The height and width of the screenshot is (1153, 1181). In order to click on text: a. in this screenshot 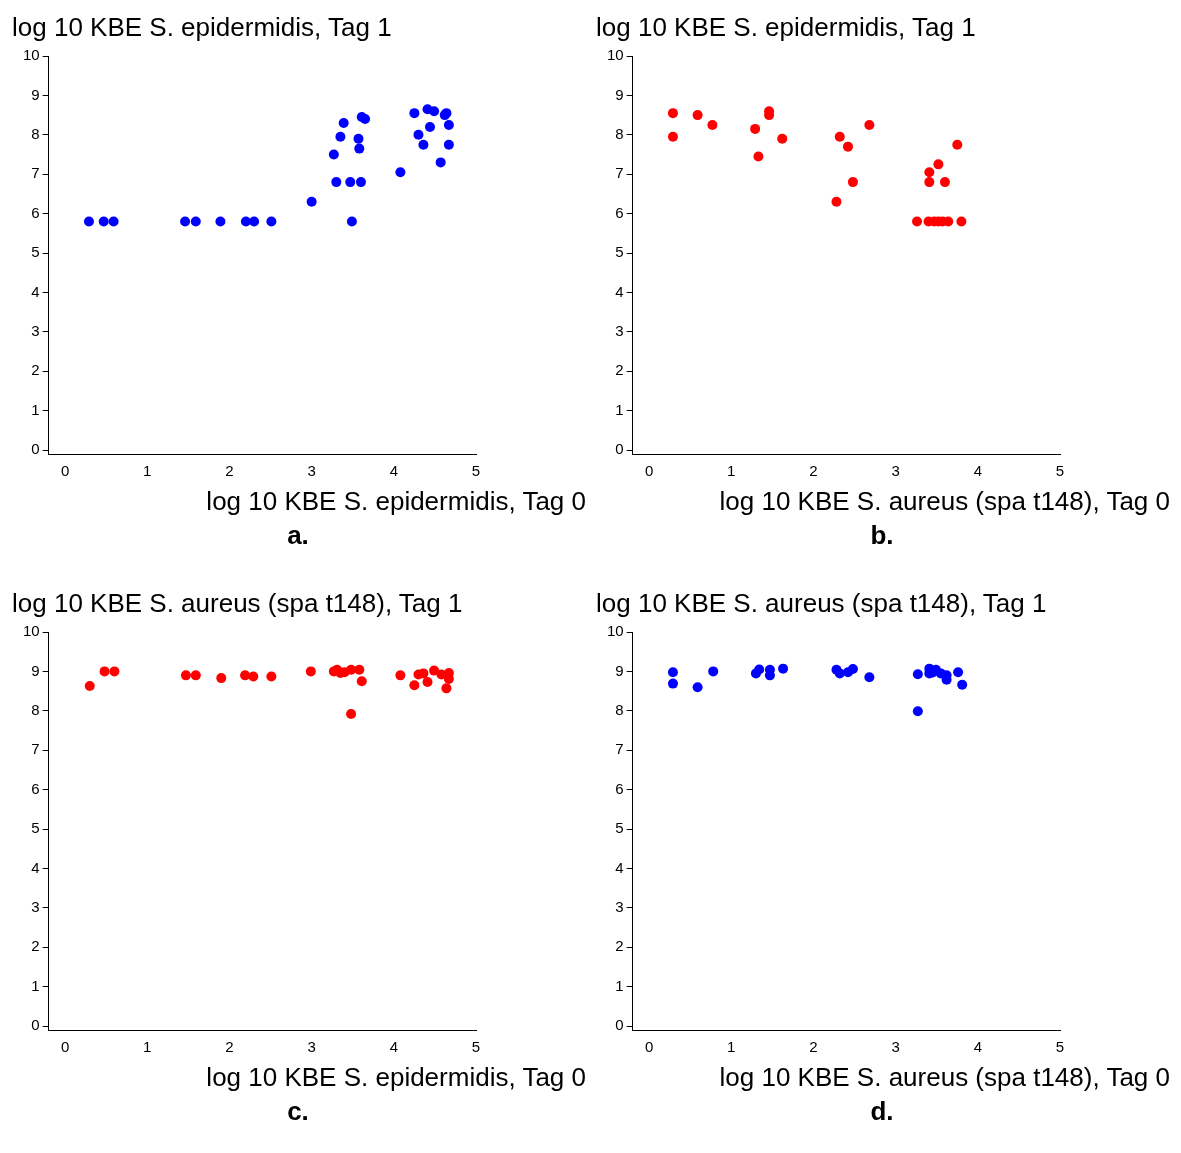, I will do `click(298, 535)`.